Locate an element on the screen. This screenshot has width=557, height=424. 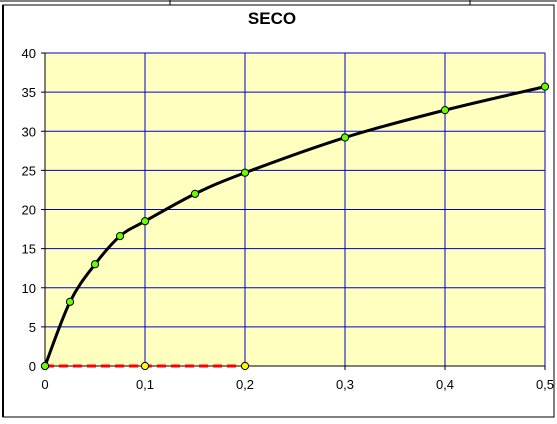
y-tick-label: 40 is located at coordinates (29, 53).